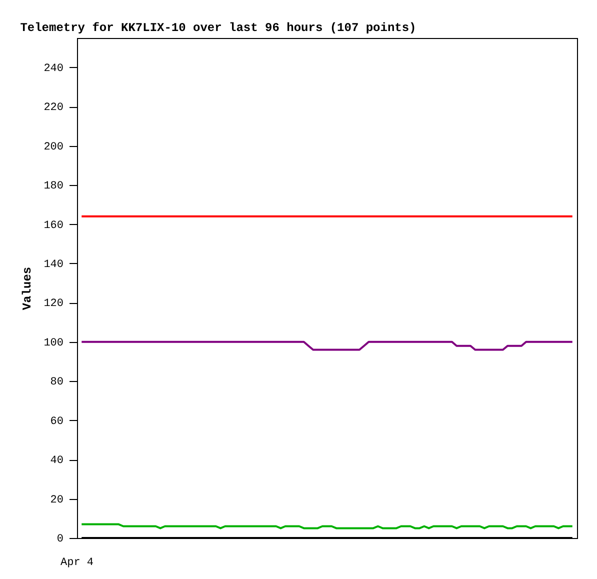 The image size is (597, 579). Describe the element at coordinates (57, 500) in the screenshot. I see `y-tick-label: 20` at that location.